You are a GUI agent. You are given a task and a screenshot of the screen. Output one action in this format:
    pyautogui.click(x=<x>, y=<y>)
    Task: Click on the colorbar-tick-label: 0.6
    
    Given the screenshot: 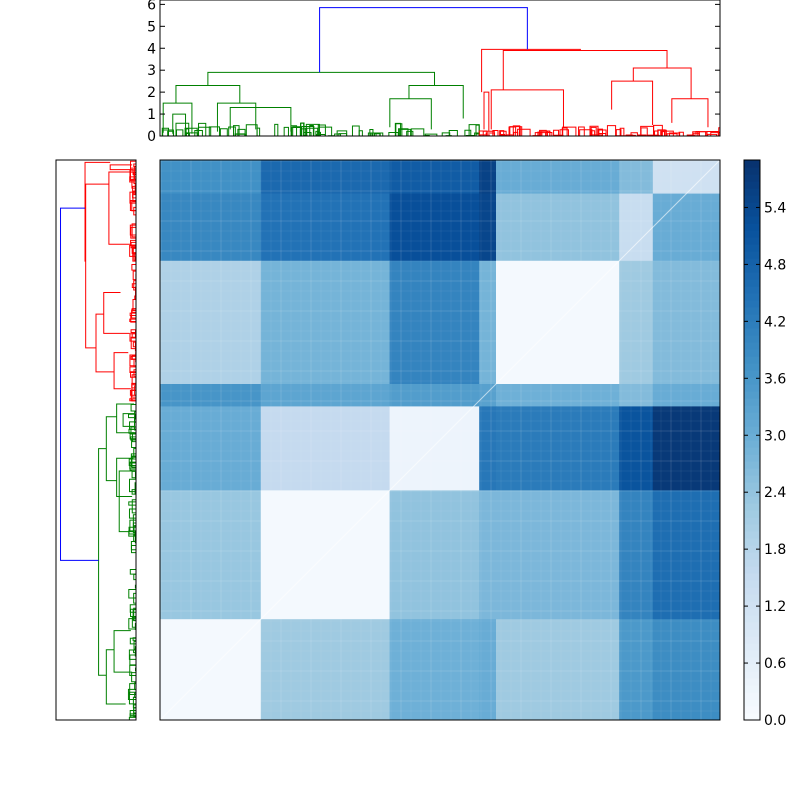 What is the action you would take?
    pyautogui.click(x=775, y=664)
    